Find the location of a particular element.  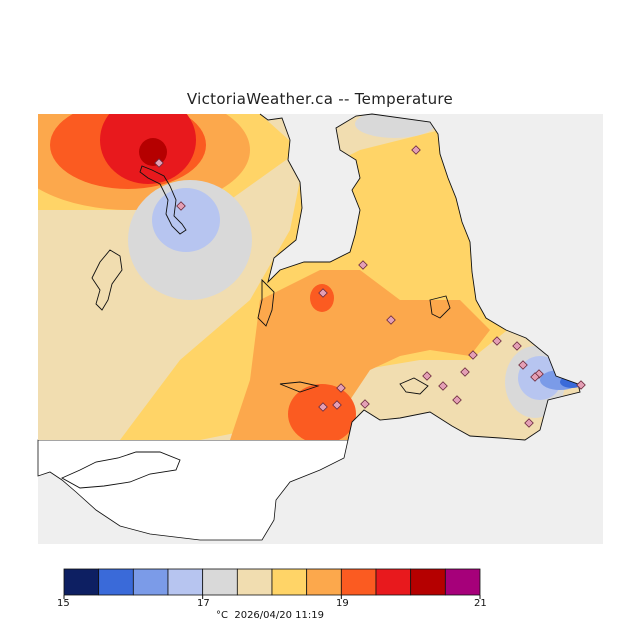

warm-spot-south is located at coordinates (322, 414).